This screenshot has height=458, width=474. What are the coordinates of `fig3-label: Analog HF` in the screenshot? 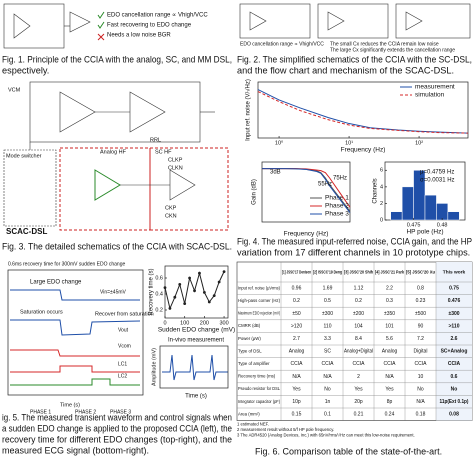 It's located at (113, 152).